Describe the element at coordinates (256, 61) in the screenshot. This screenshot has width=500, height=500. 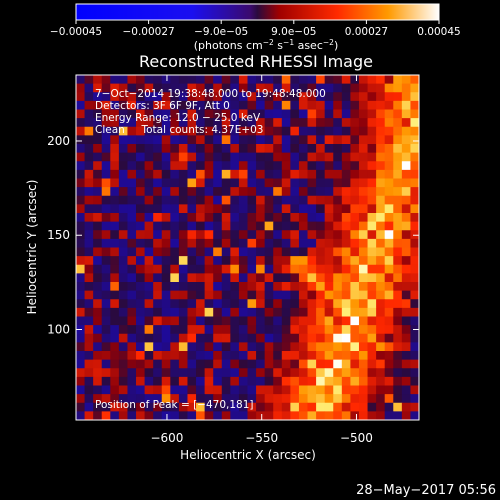
I see `chart-title: Reconstructed RHESSI Image` at that location.